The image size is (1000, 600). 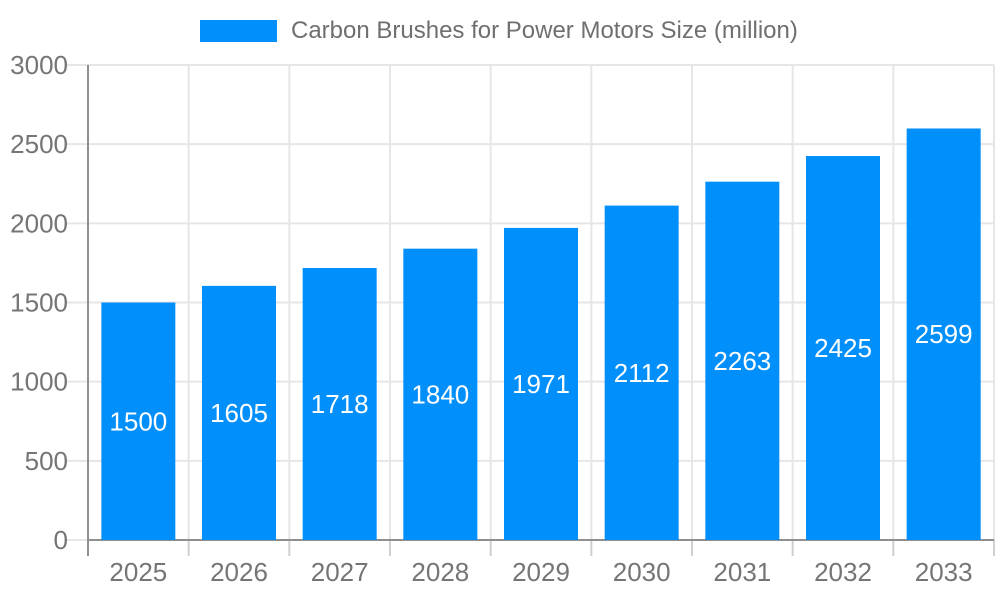 I want to click on x-axis-label: 2031, so click(x=742, y=572).